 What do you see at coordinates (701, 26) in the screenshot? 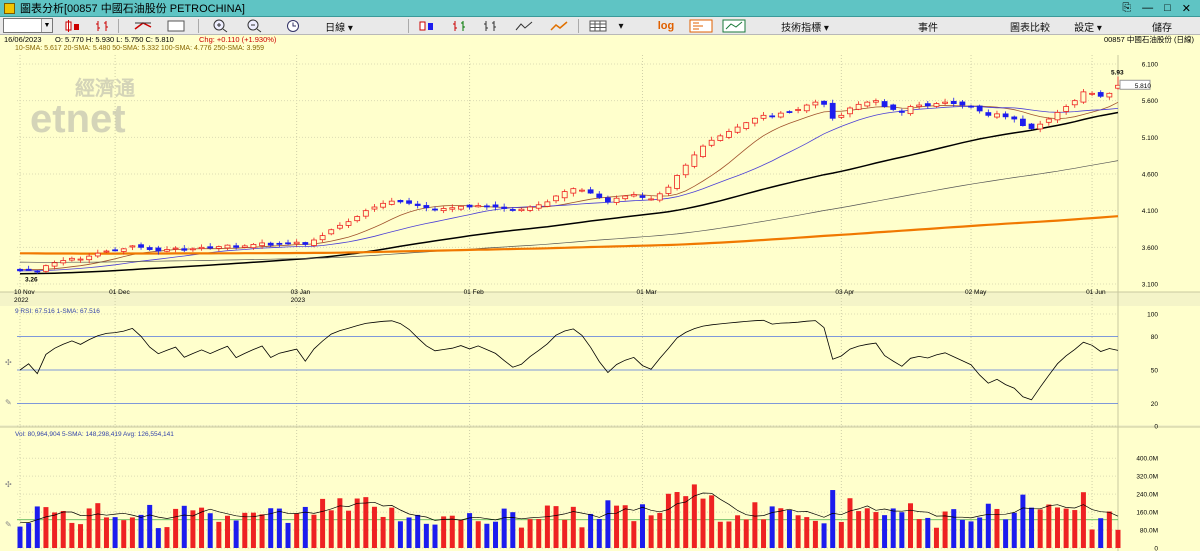
I see `chart-settings-icon` at bounding box center [701, 26].